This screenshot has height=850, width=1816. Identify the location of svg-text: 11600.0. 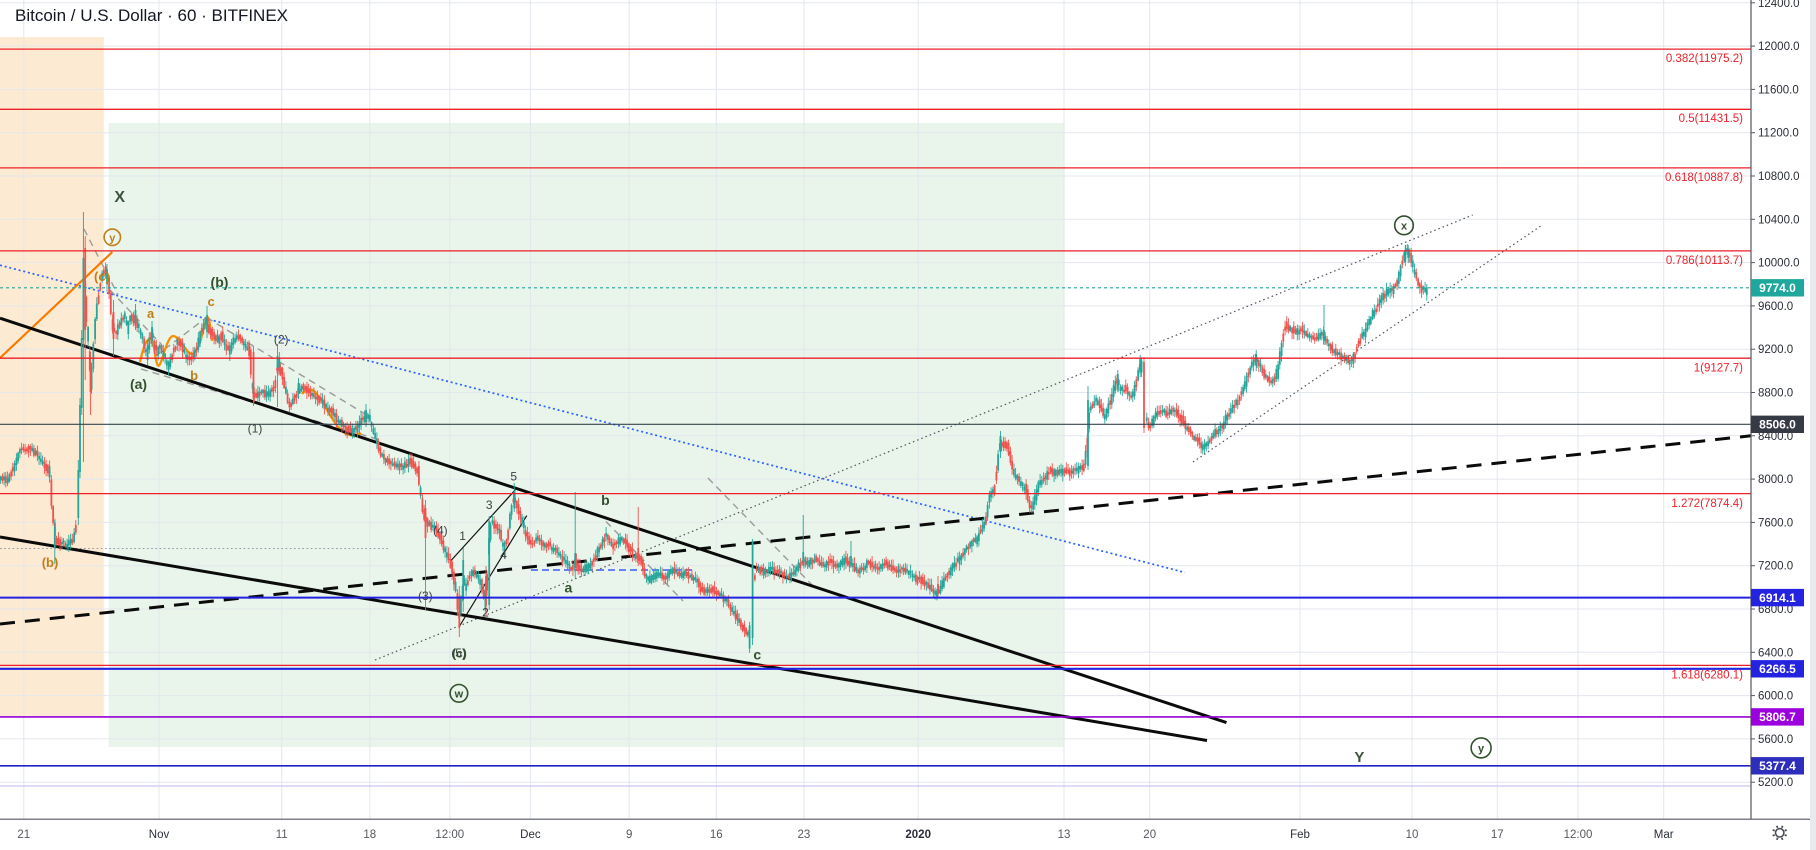
(1778, 90).